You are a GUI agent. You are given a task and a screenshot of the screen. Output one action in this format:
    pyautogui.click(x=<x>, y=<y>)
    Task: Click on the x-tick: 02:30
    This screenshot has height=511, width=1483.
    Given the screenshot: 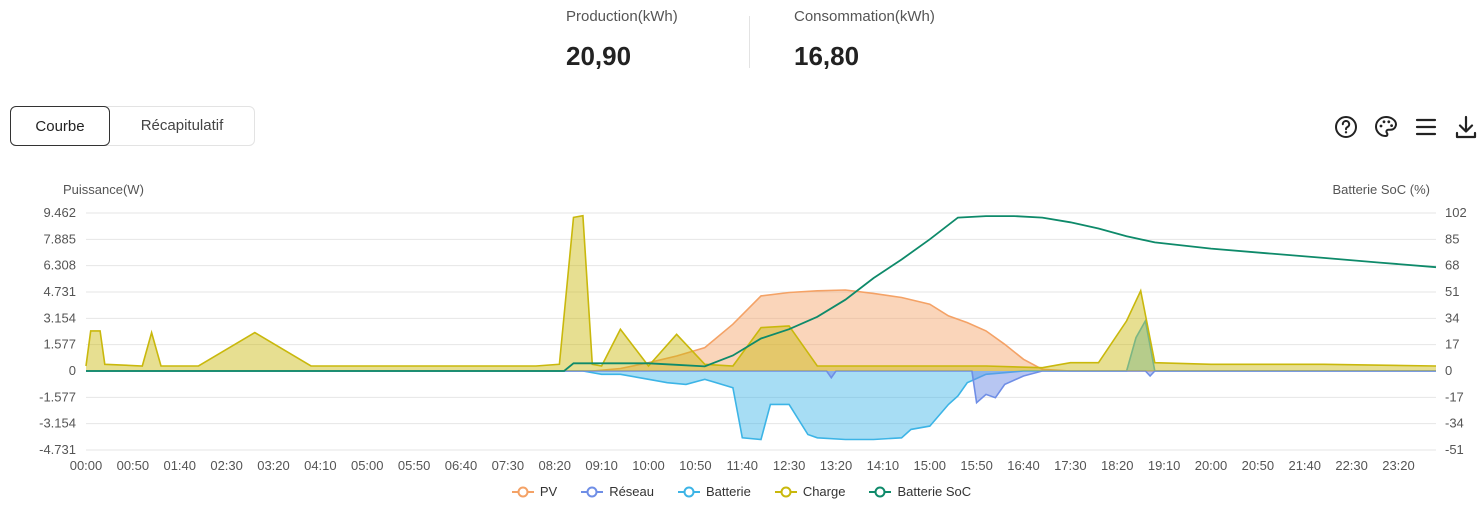 What is the action you would take?
    pyautogui.click(x=226, y=464)
    